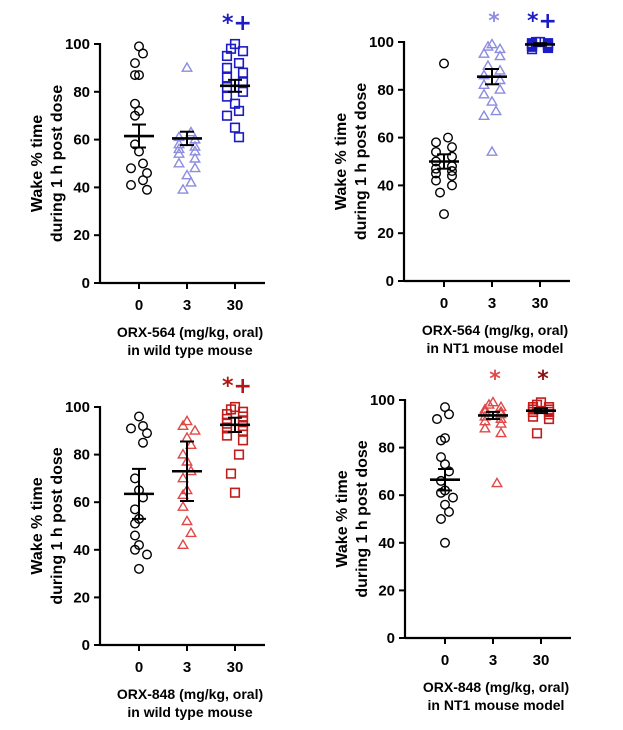  Describe the element at coordinates (237, 386) in the screenshot. I see `significance-annotation: *+` at that location.